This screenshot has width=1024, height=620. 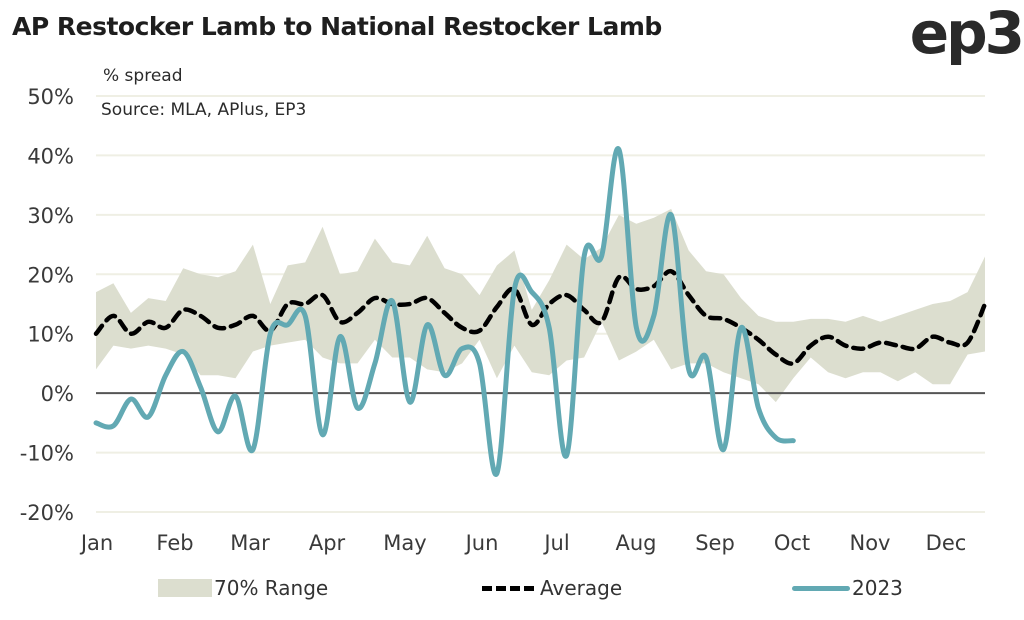 I want to click on legend-average-label: Average, so click(x=581, y=588).